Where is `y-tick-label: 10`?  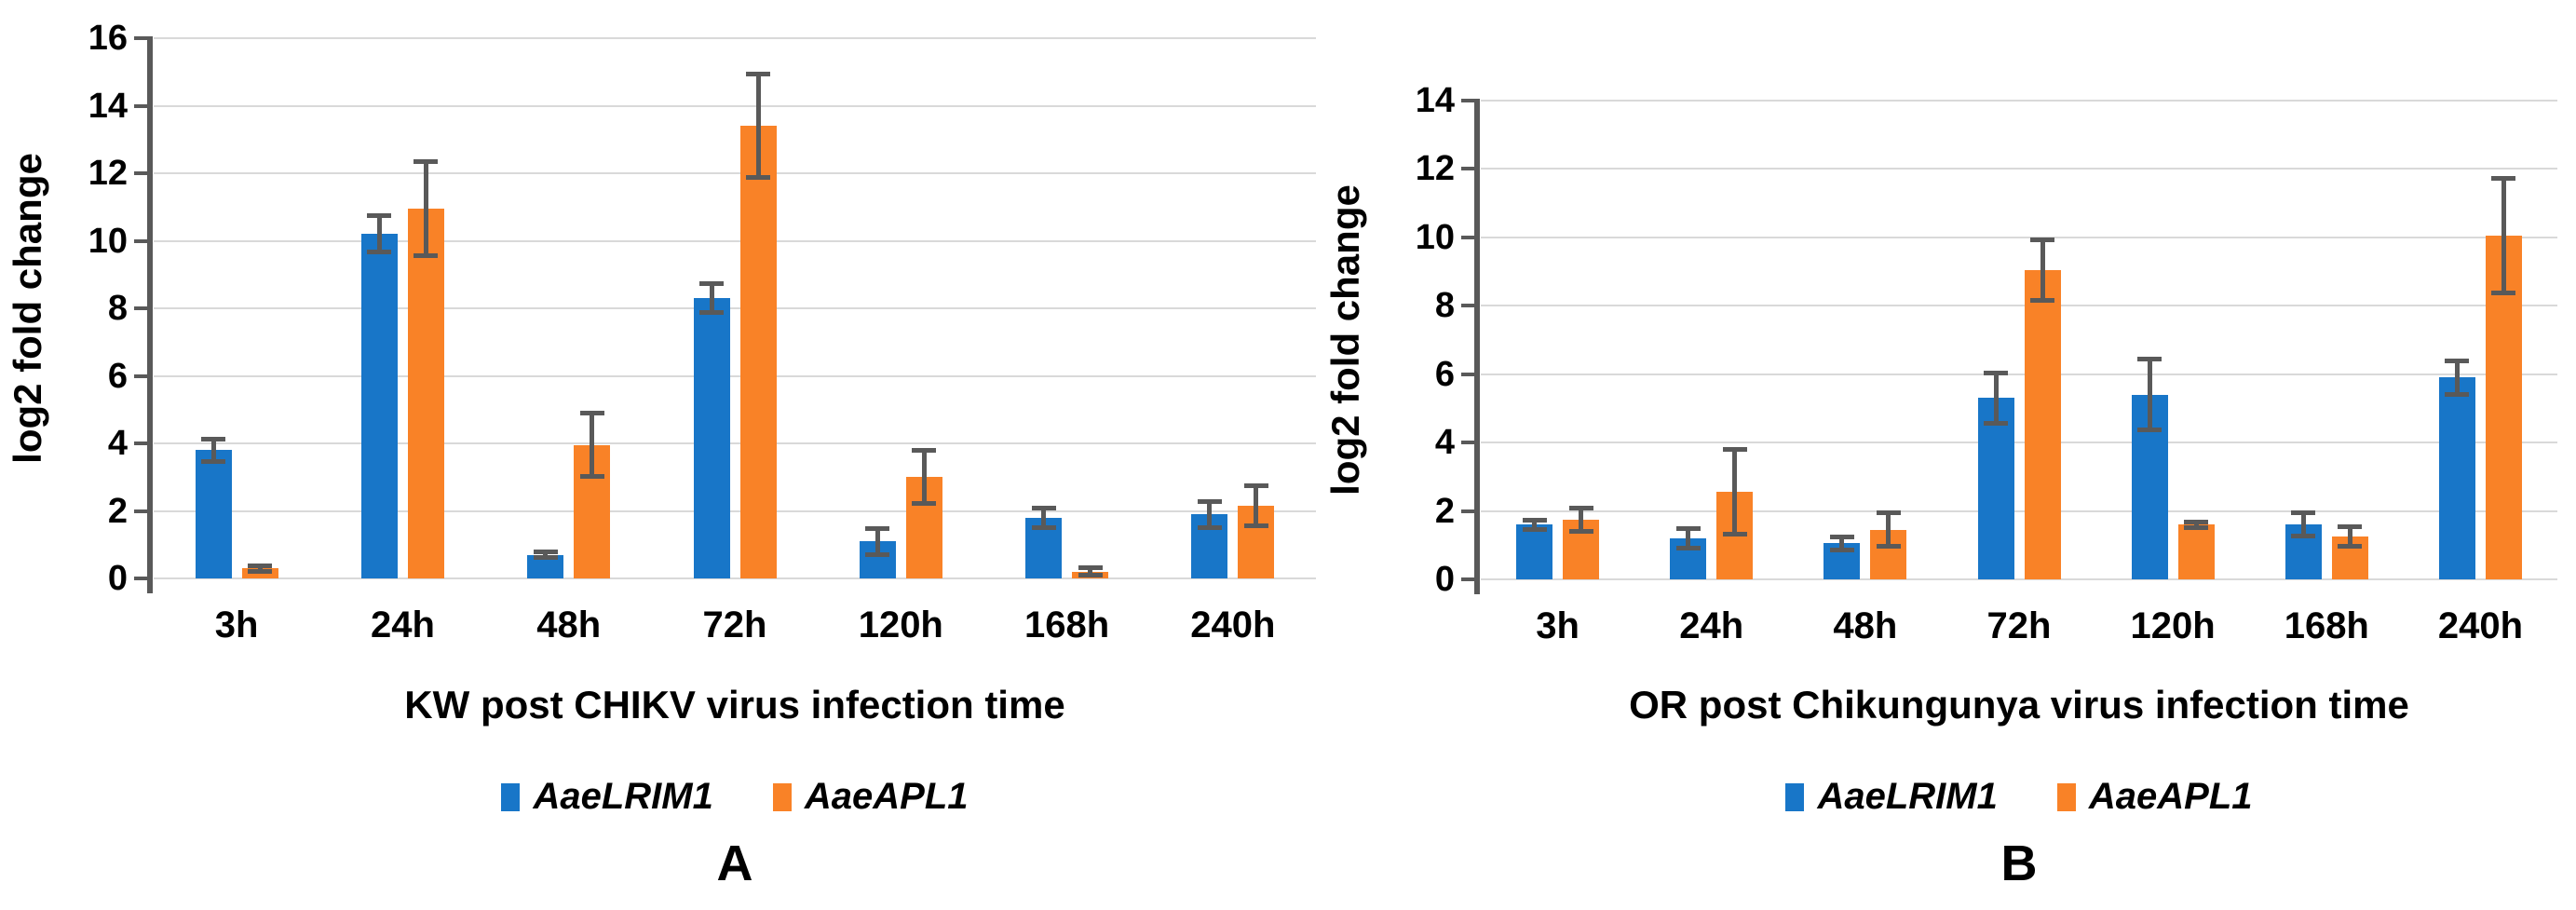 y-tick-label: 10 is located at coordinates (108, 241).